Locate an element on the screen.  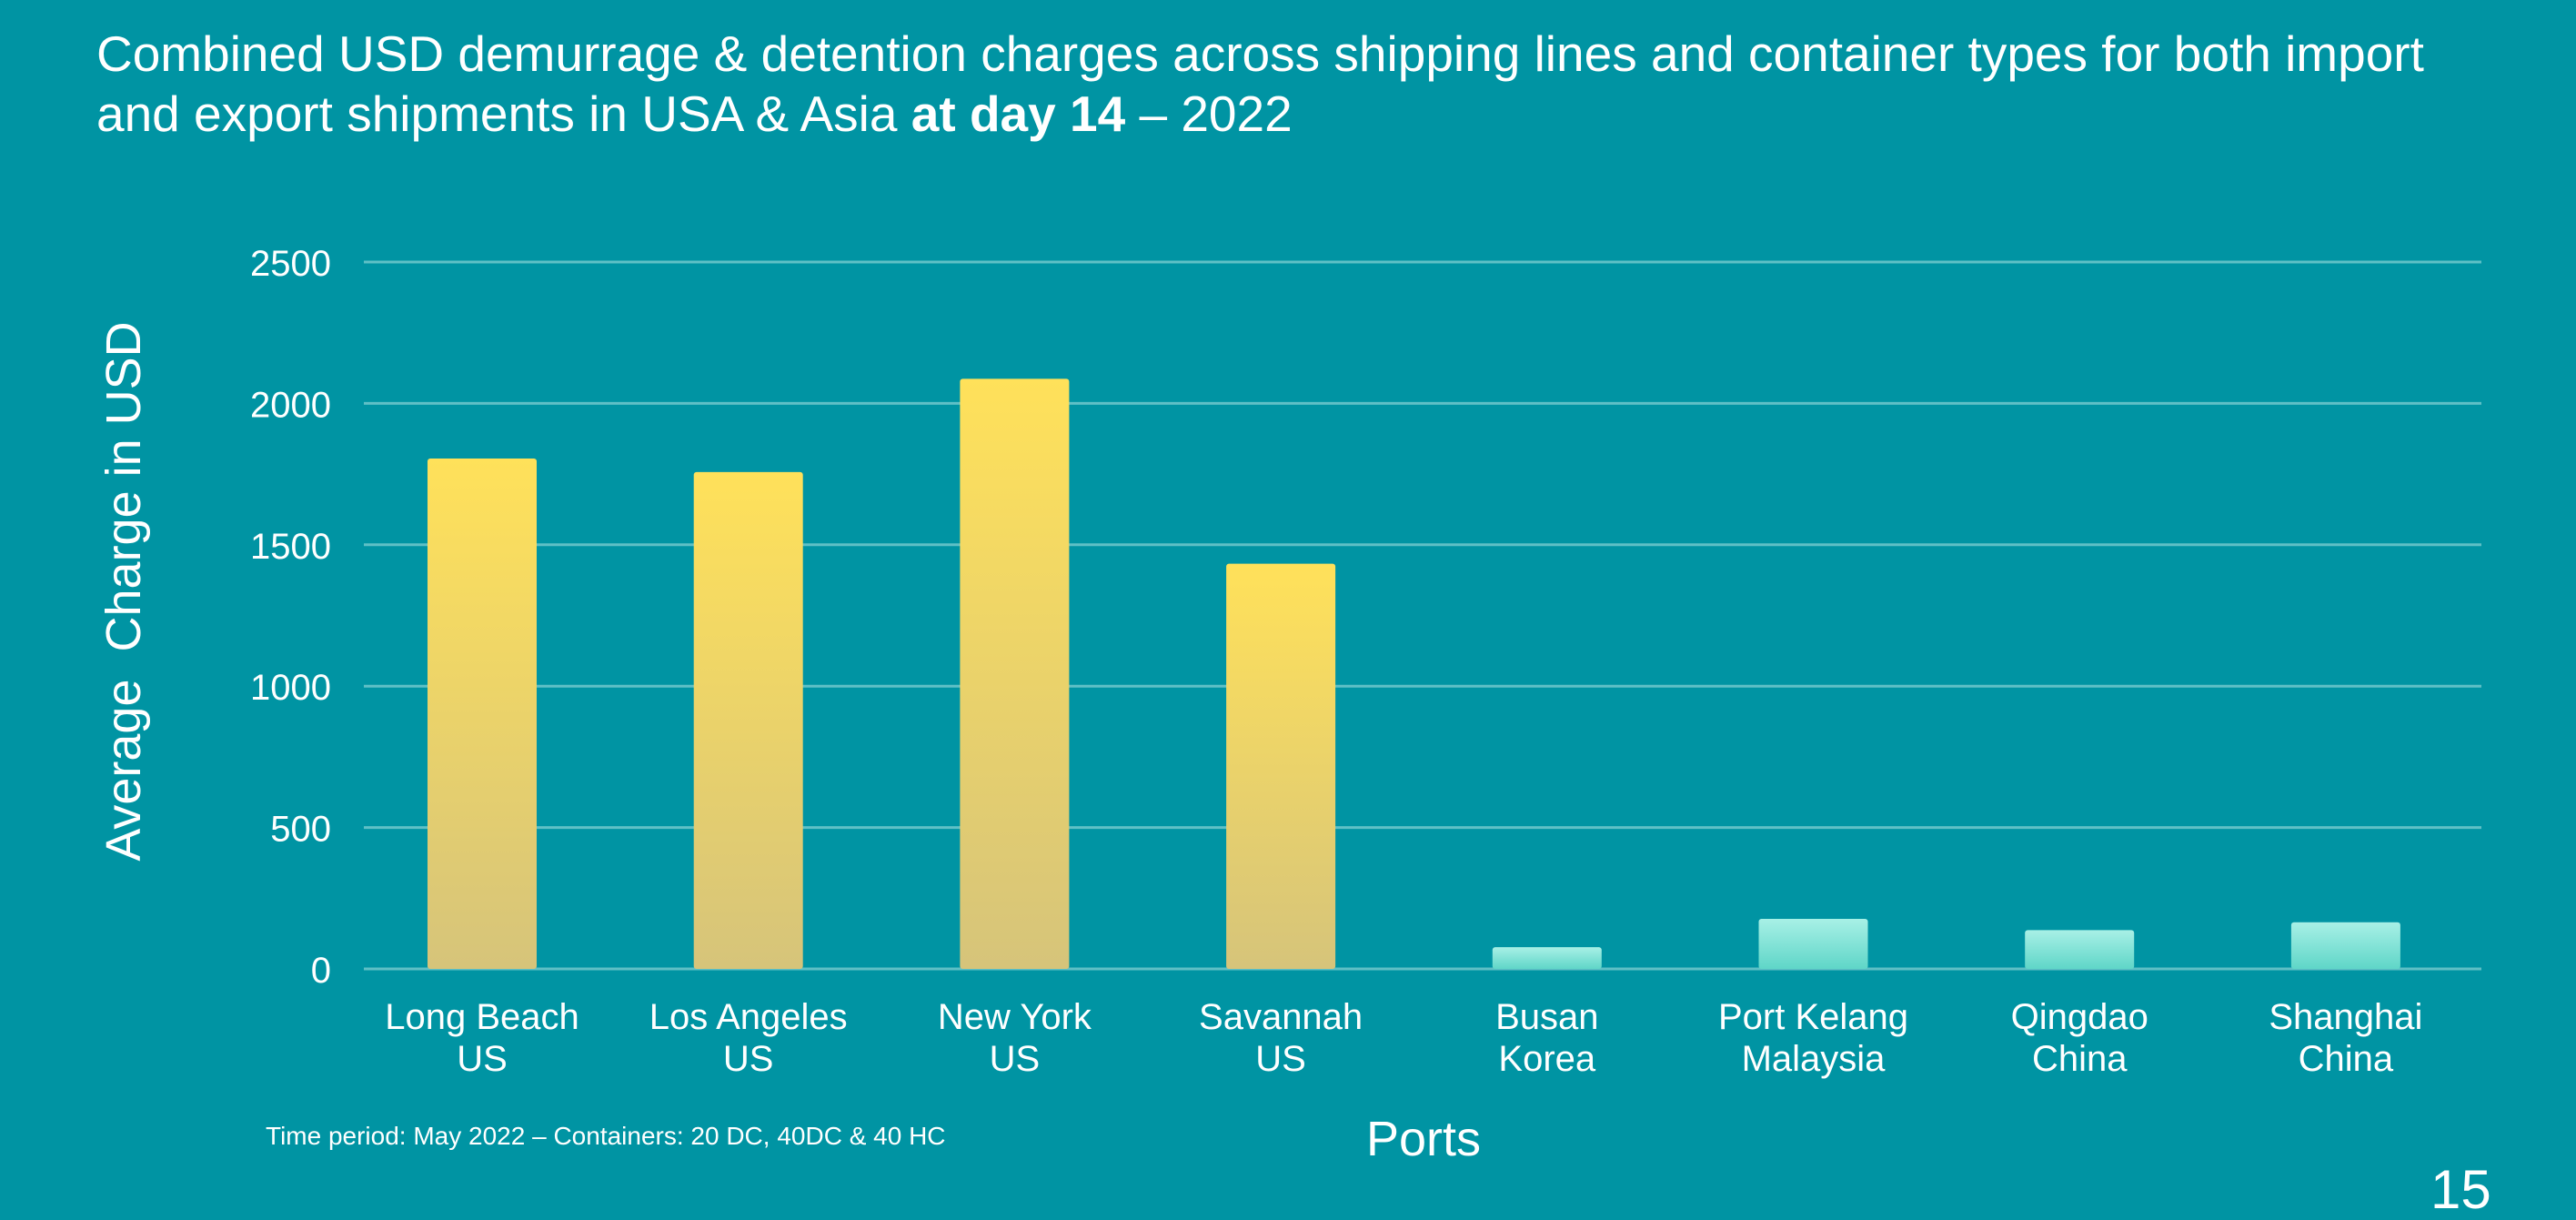
x-tick-label: Port Kelang Malaysia is located at coordinates (1813, 1038).